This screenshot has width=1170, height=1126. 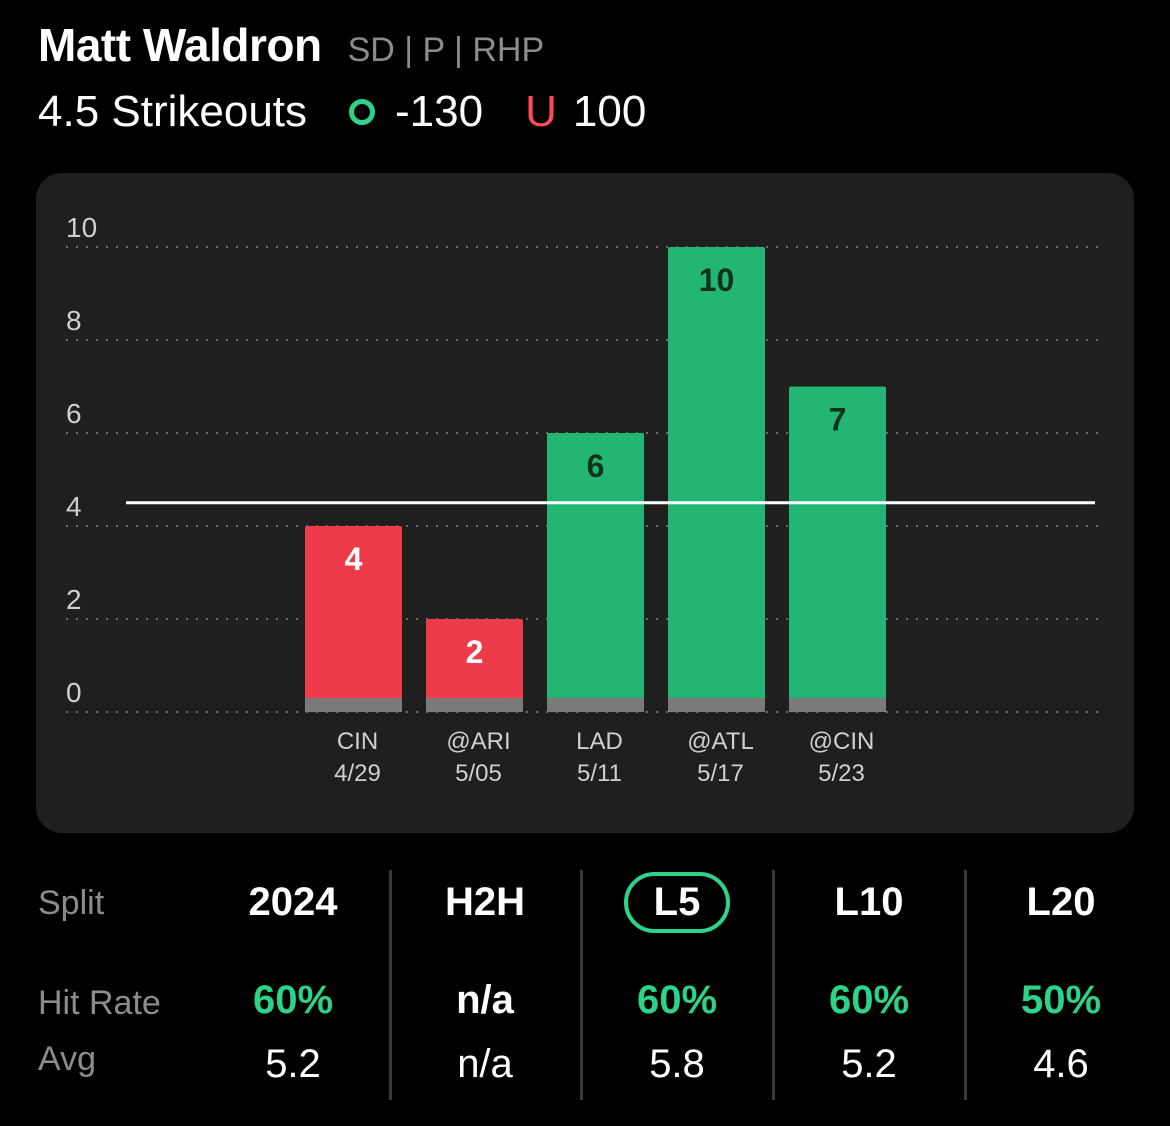 I want to click on y-tick-label: 6, so click(x=74, y=413).